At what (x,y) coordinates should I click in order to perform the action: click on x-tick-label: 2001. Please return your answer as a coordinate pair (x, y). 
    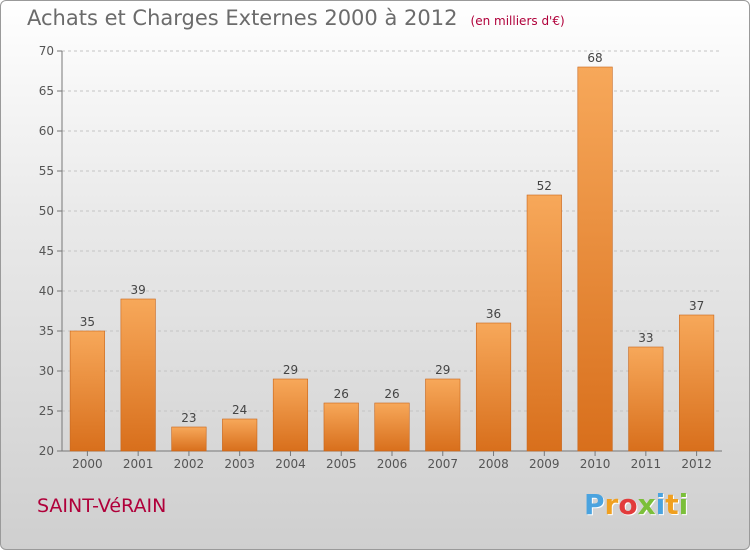
    Looking at the image, I should click on (138, 464).